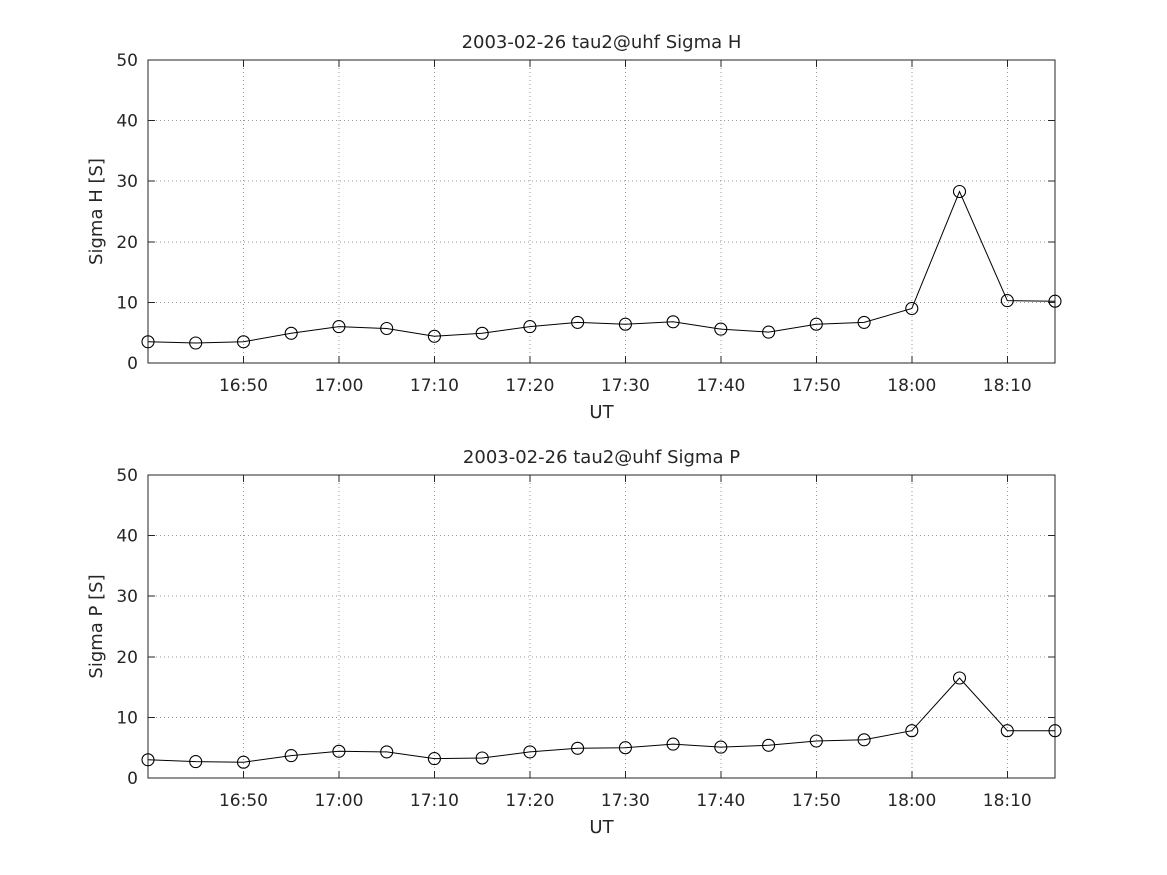 The width and height of the screenshot is (1167, 875). I want to click on y-axis-label: Sigma H [S], so click(96, 211).